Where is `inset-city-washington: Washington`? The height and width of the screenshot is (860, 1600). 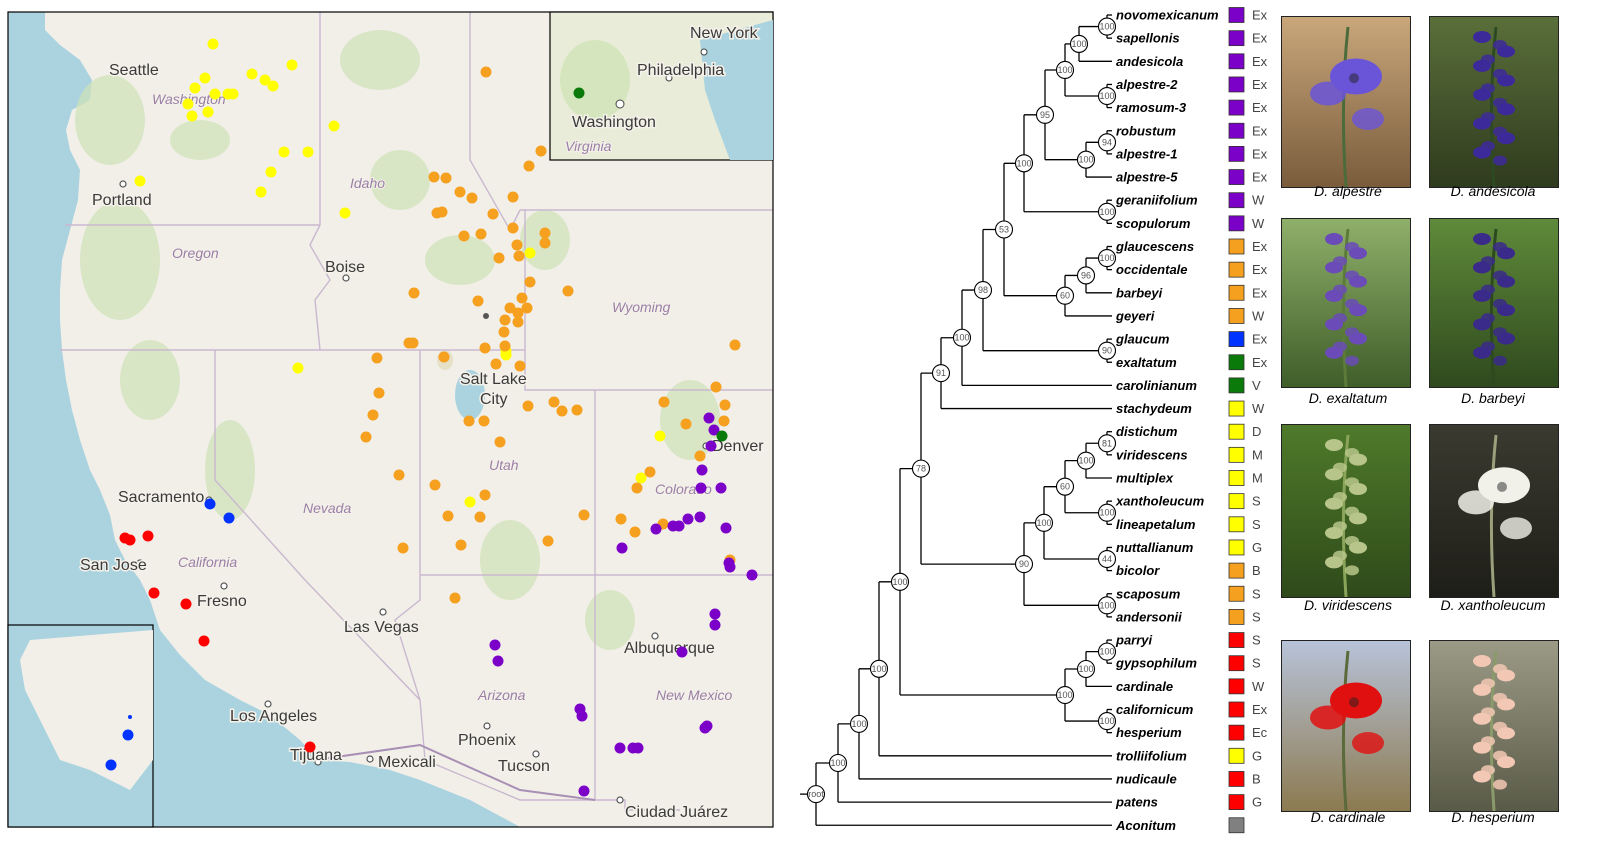 inset-city-washington: Washington is located at coordinates (614, 122).